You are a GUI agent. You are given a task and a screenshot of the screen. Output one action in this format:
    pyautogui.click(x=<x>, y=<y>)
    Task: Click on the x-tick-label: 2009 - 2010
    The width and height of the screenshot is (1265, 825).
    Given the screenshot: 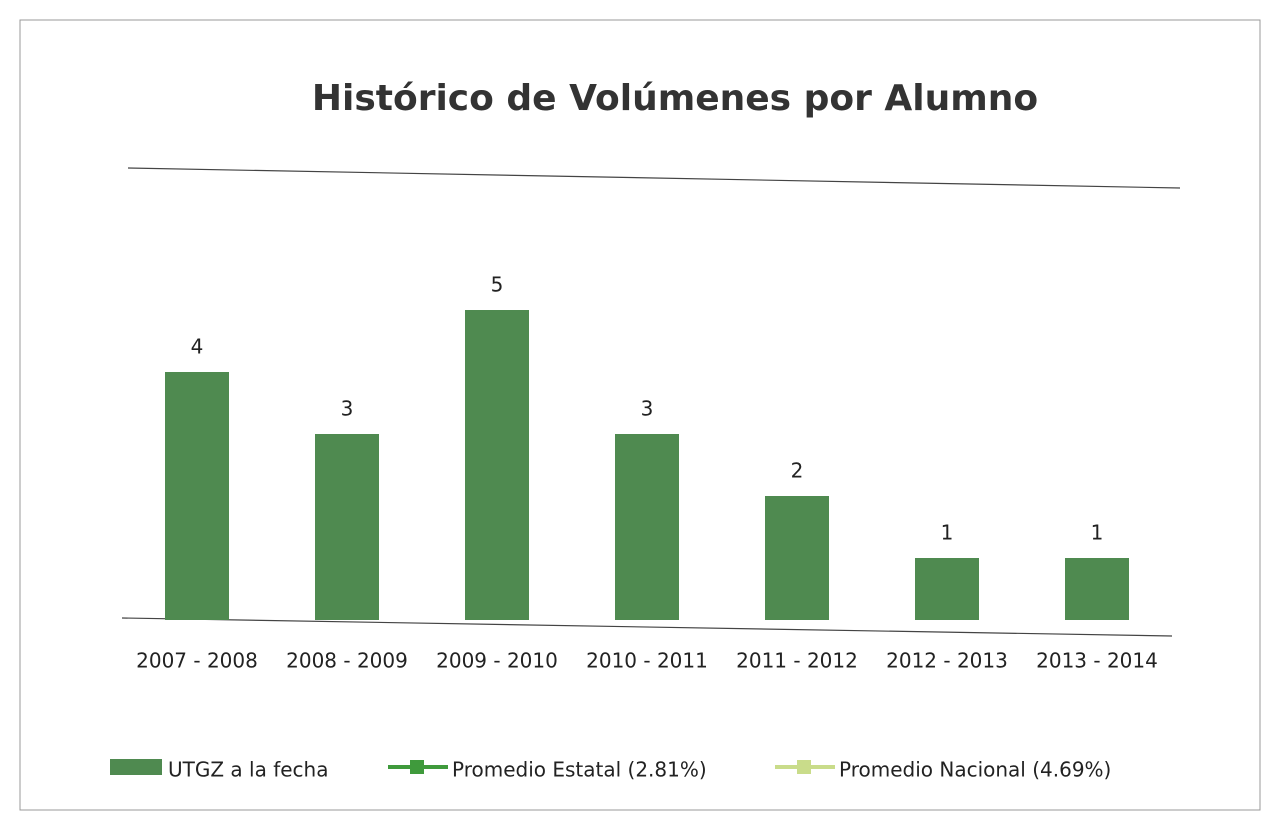 What is the action you would take?
    pyautogui.click(x=497, y=661)
    